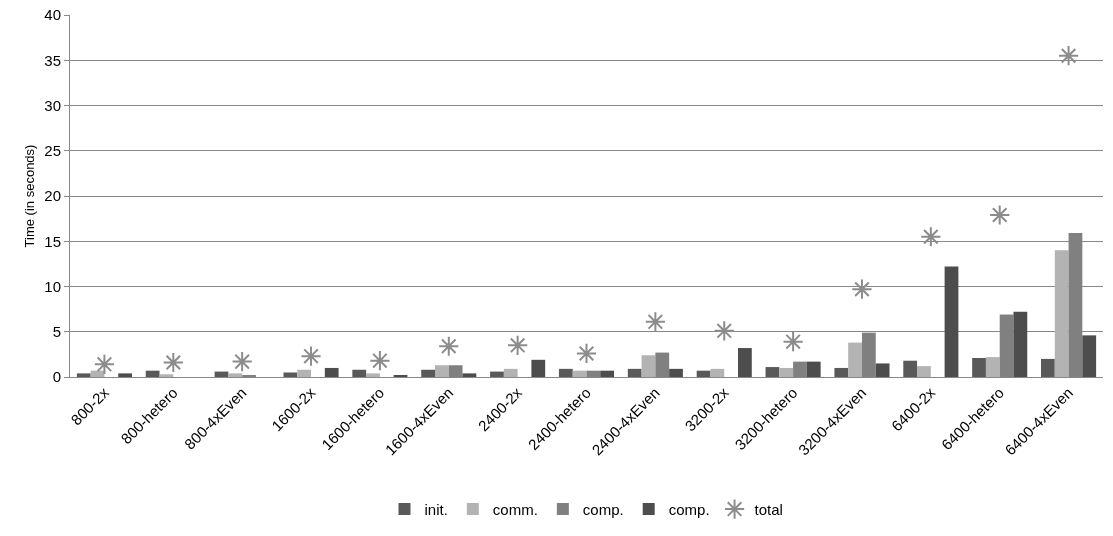  What do you see at coordinates (52, 60) in the screenshot?
I see `y-tick-label: 35` at bounding box center [52, 60].